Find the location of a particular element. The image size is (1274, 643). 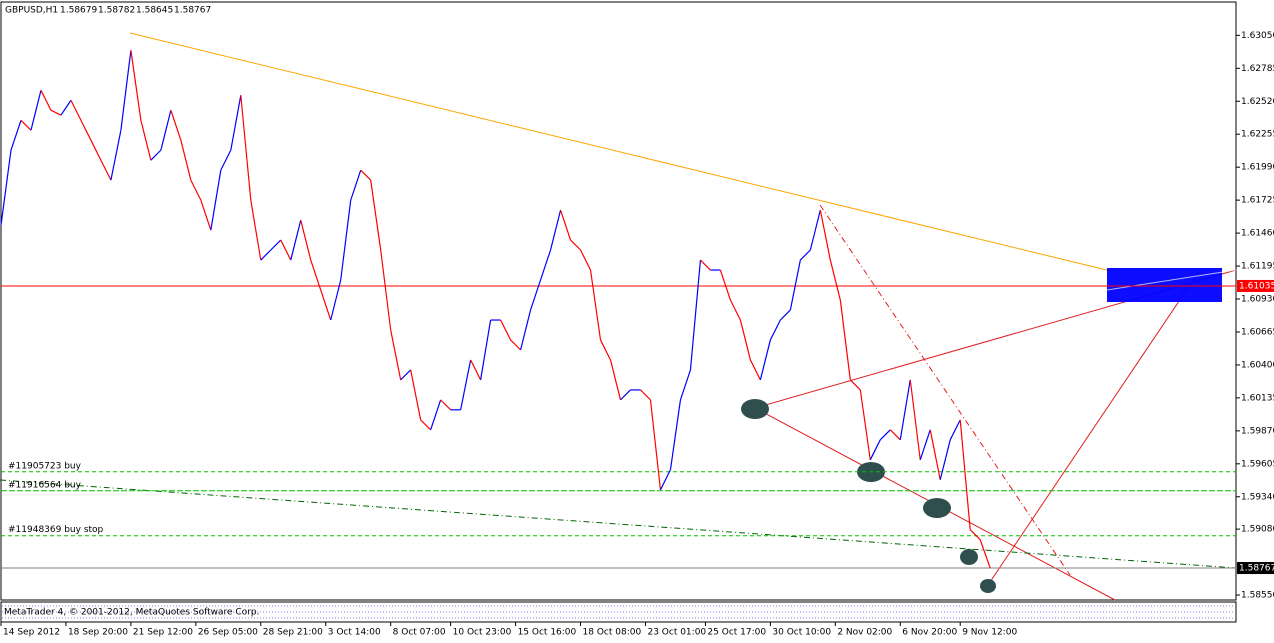

x-tick-label: 26 Sep 05:00 is located at coordinates (228, 633).